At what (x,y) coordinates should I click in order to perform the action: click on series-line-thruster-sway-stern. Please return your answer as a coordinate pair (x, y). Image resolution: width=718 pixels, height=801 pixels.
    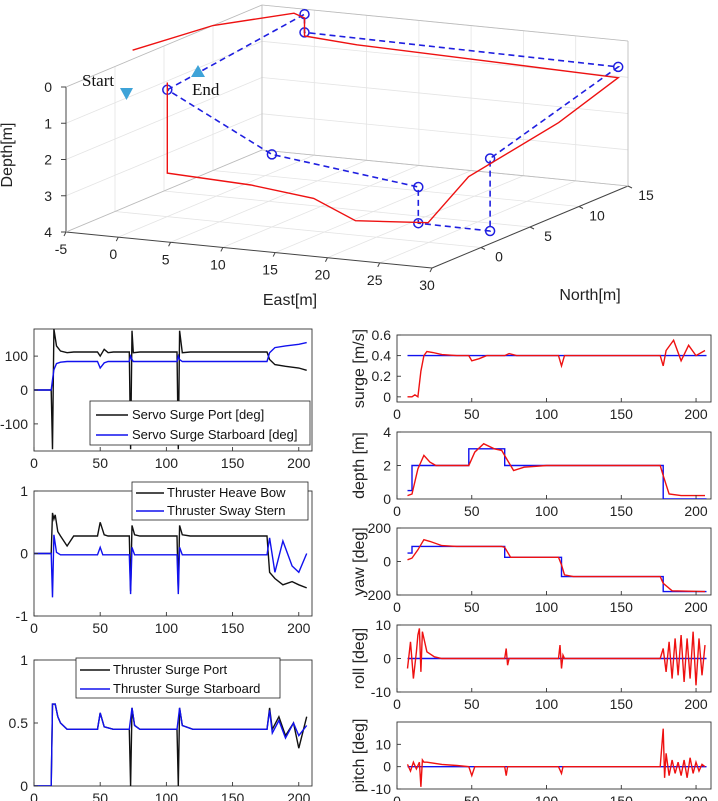
    Looking at the image, I should click on (171, 566).